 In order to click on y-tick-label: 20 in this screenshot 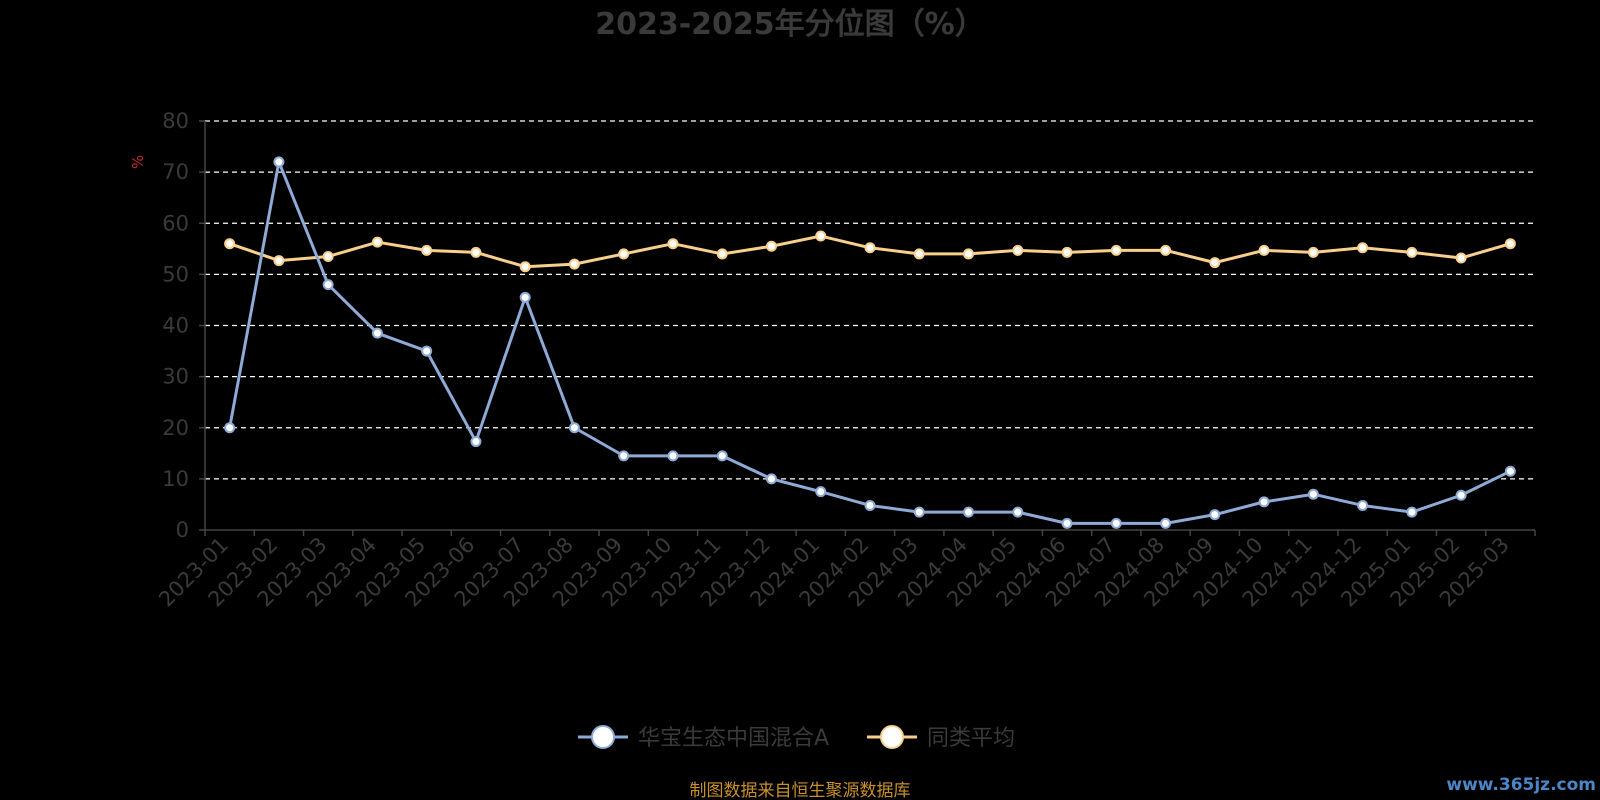, I will do `click(175, 428)`.